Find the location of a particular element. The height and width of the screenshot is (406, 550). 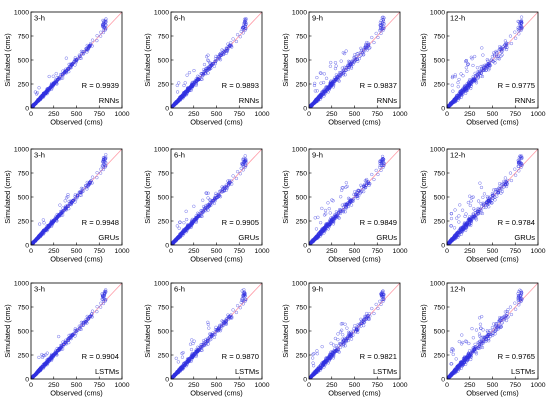

correlation-label: R = 0.9939 is located at coordinates (100, 85).